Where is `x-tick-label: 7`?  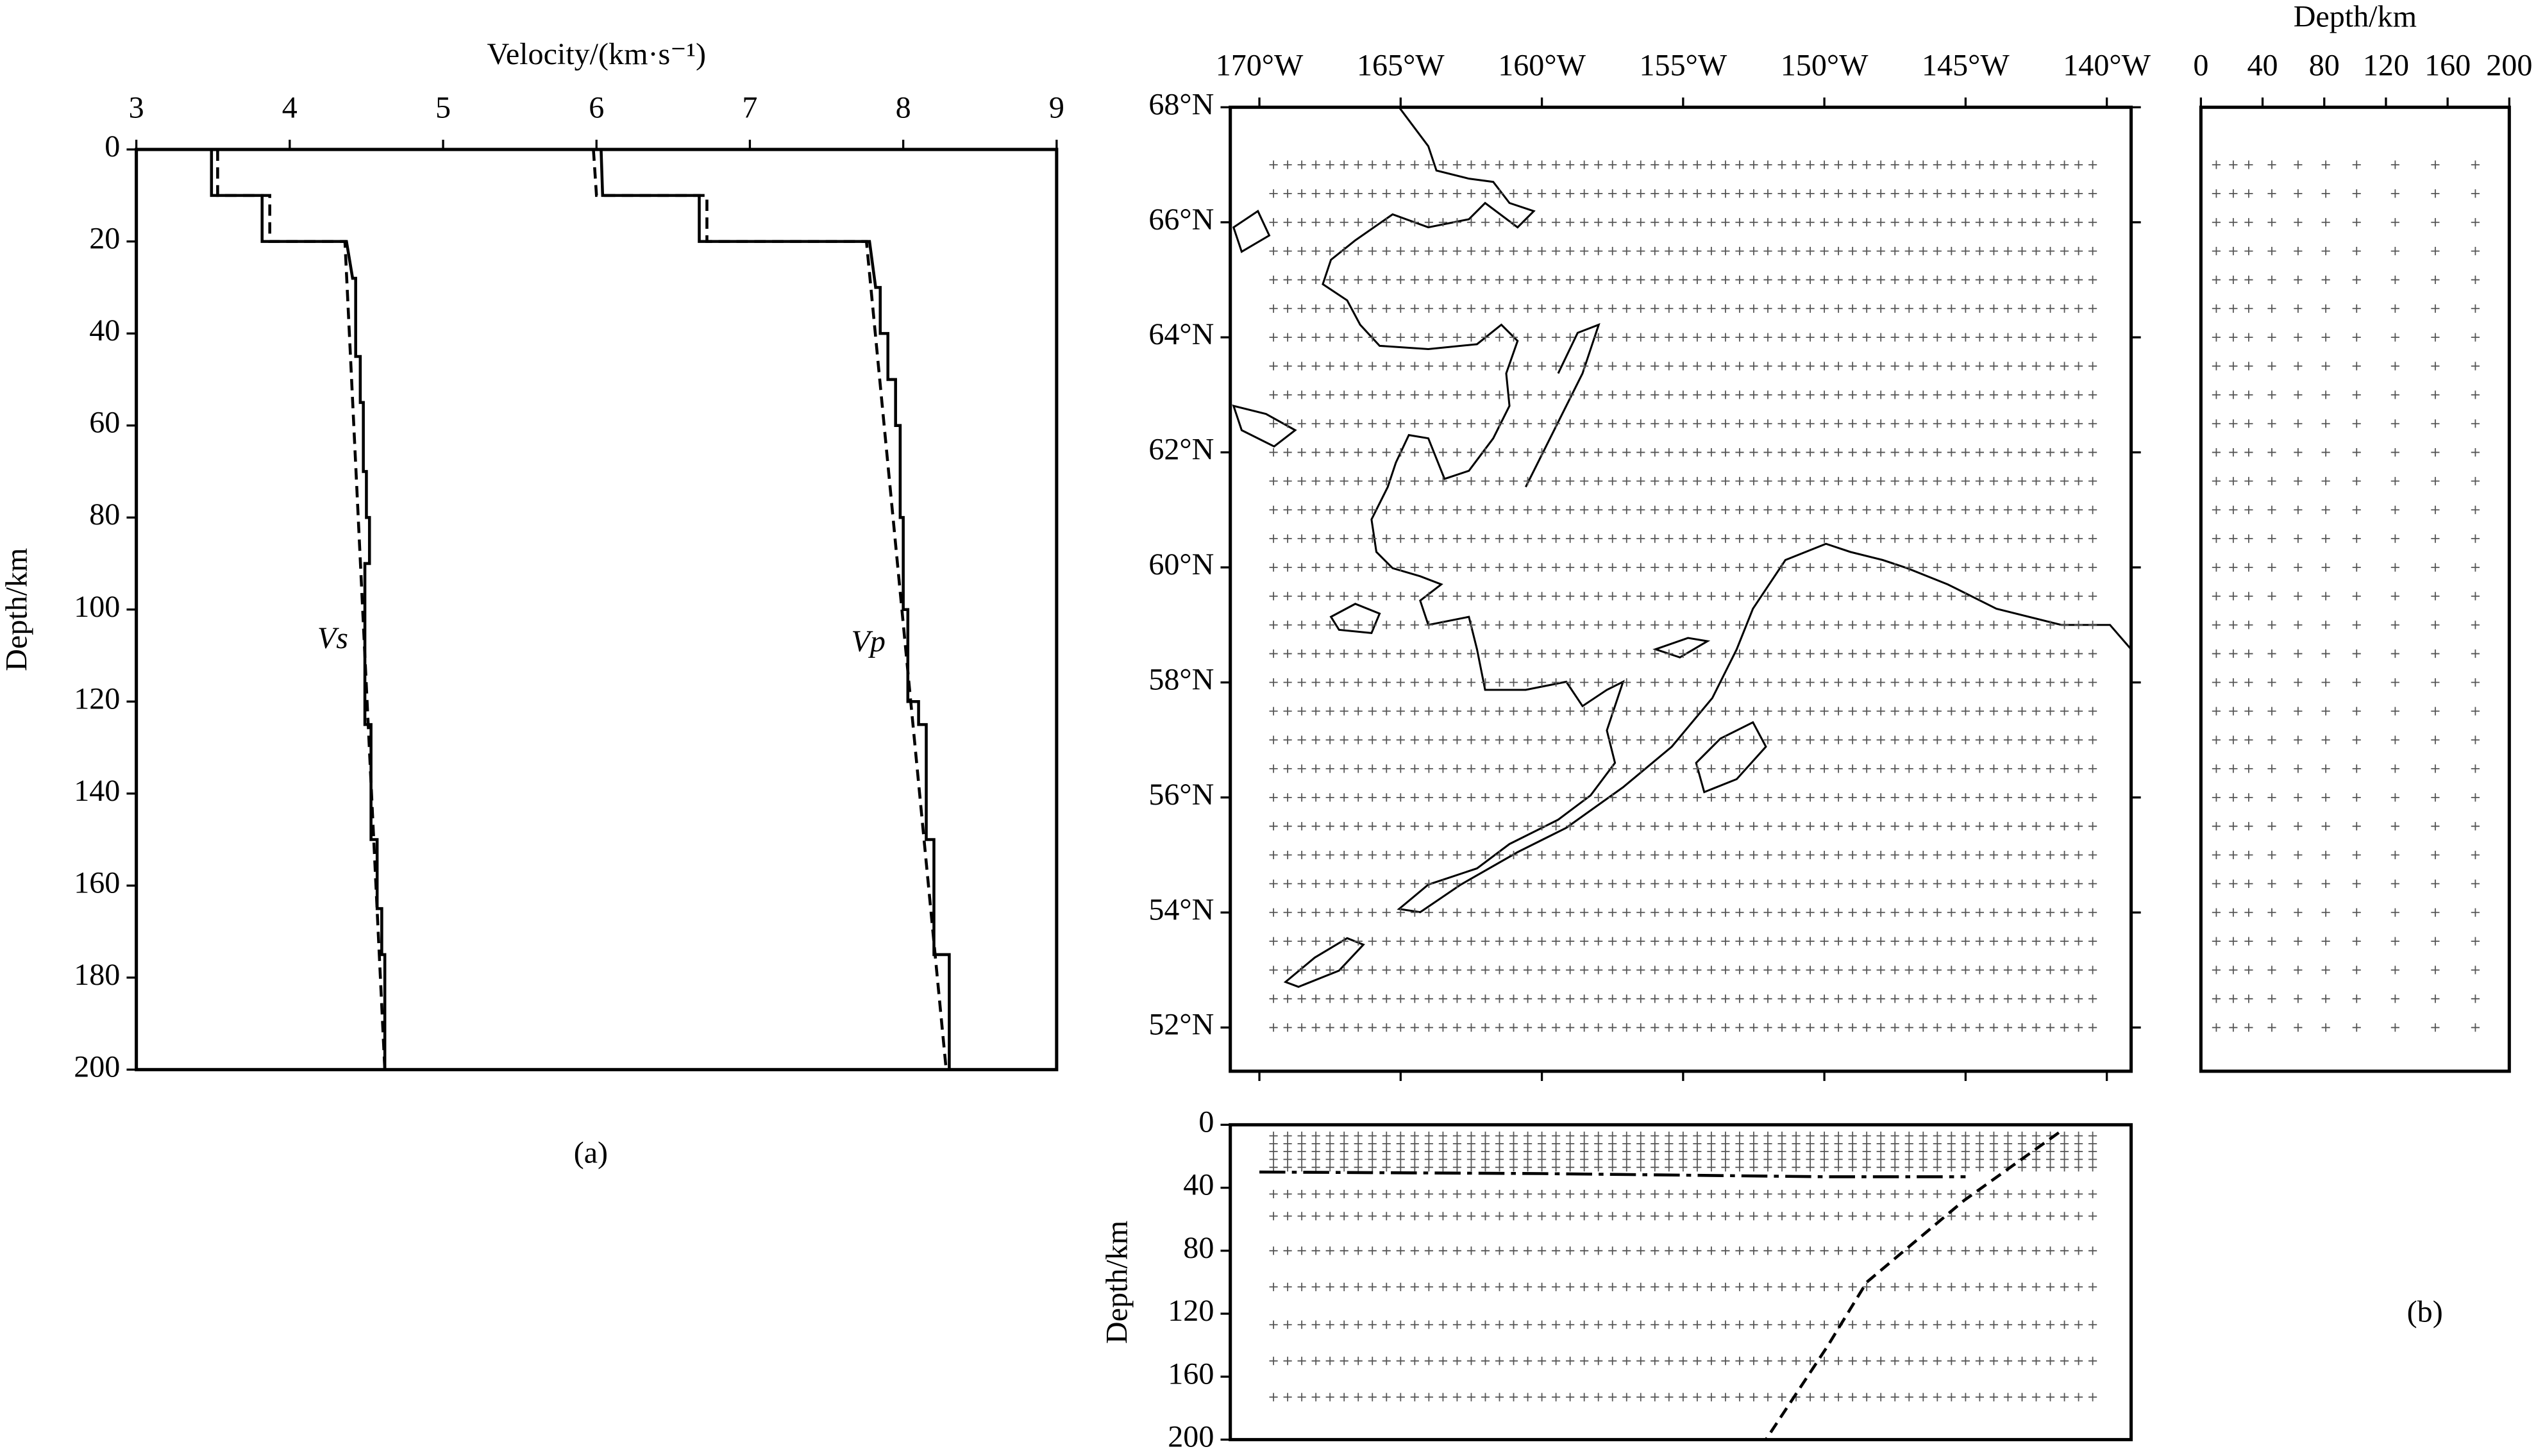
x-tick-label: 7 is located at coordinates (749, 107).